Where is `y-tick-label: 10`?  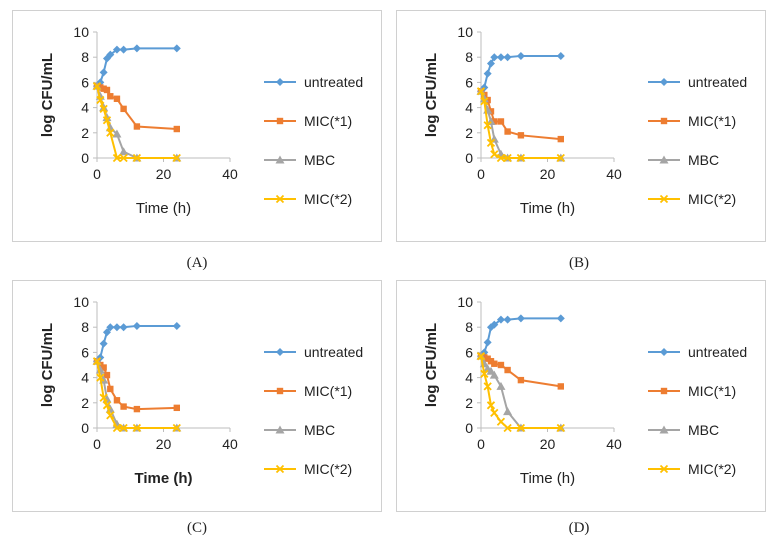
y-tick-label: 10 is located at coordinates (465, 302).